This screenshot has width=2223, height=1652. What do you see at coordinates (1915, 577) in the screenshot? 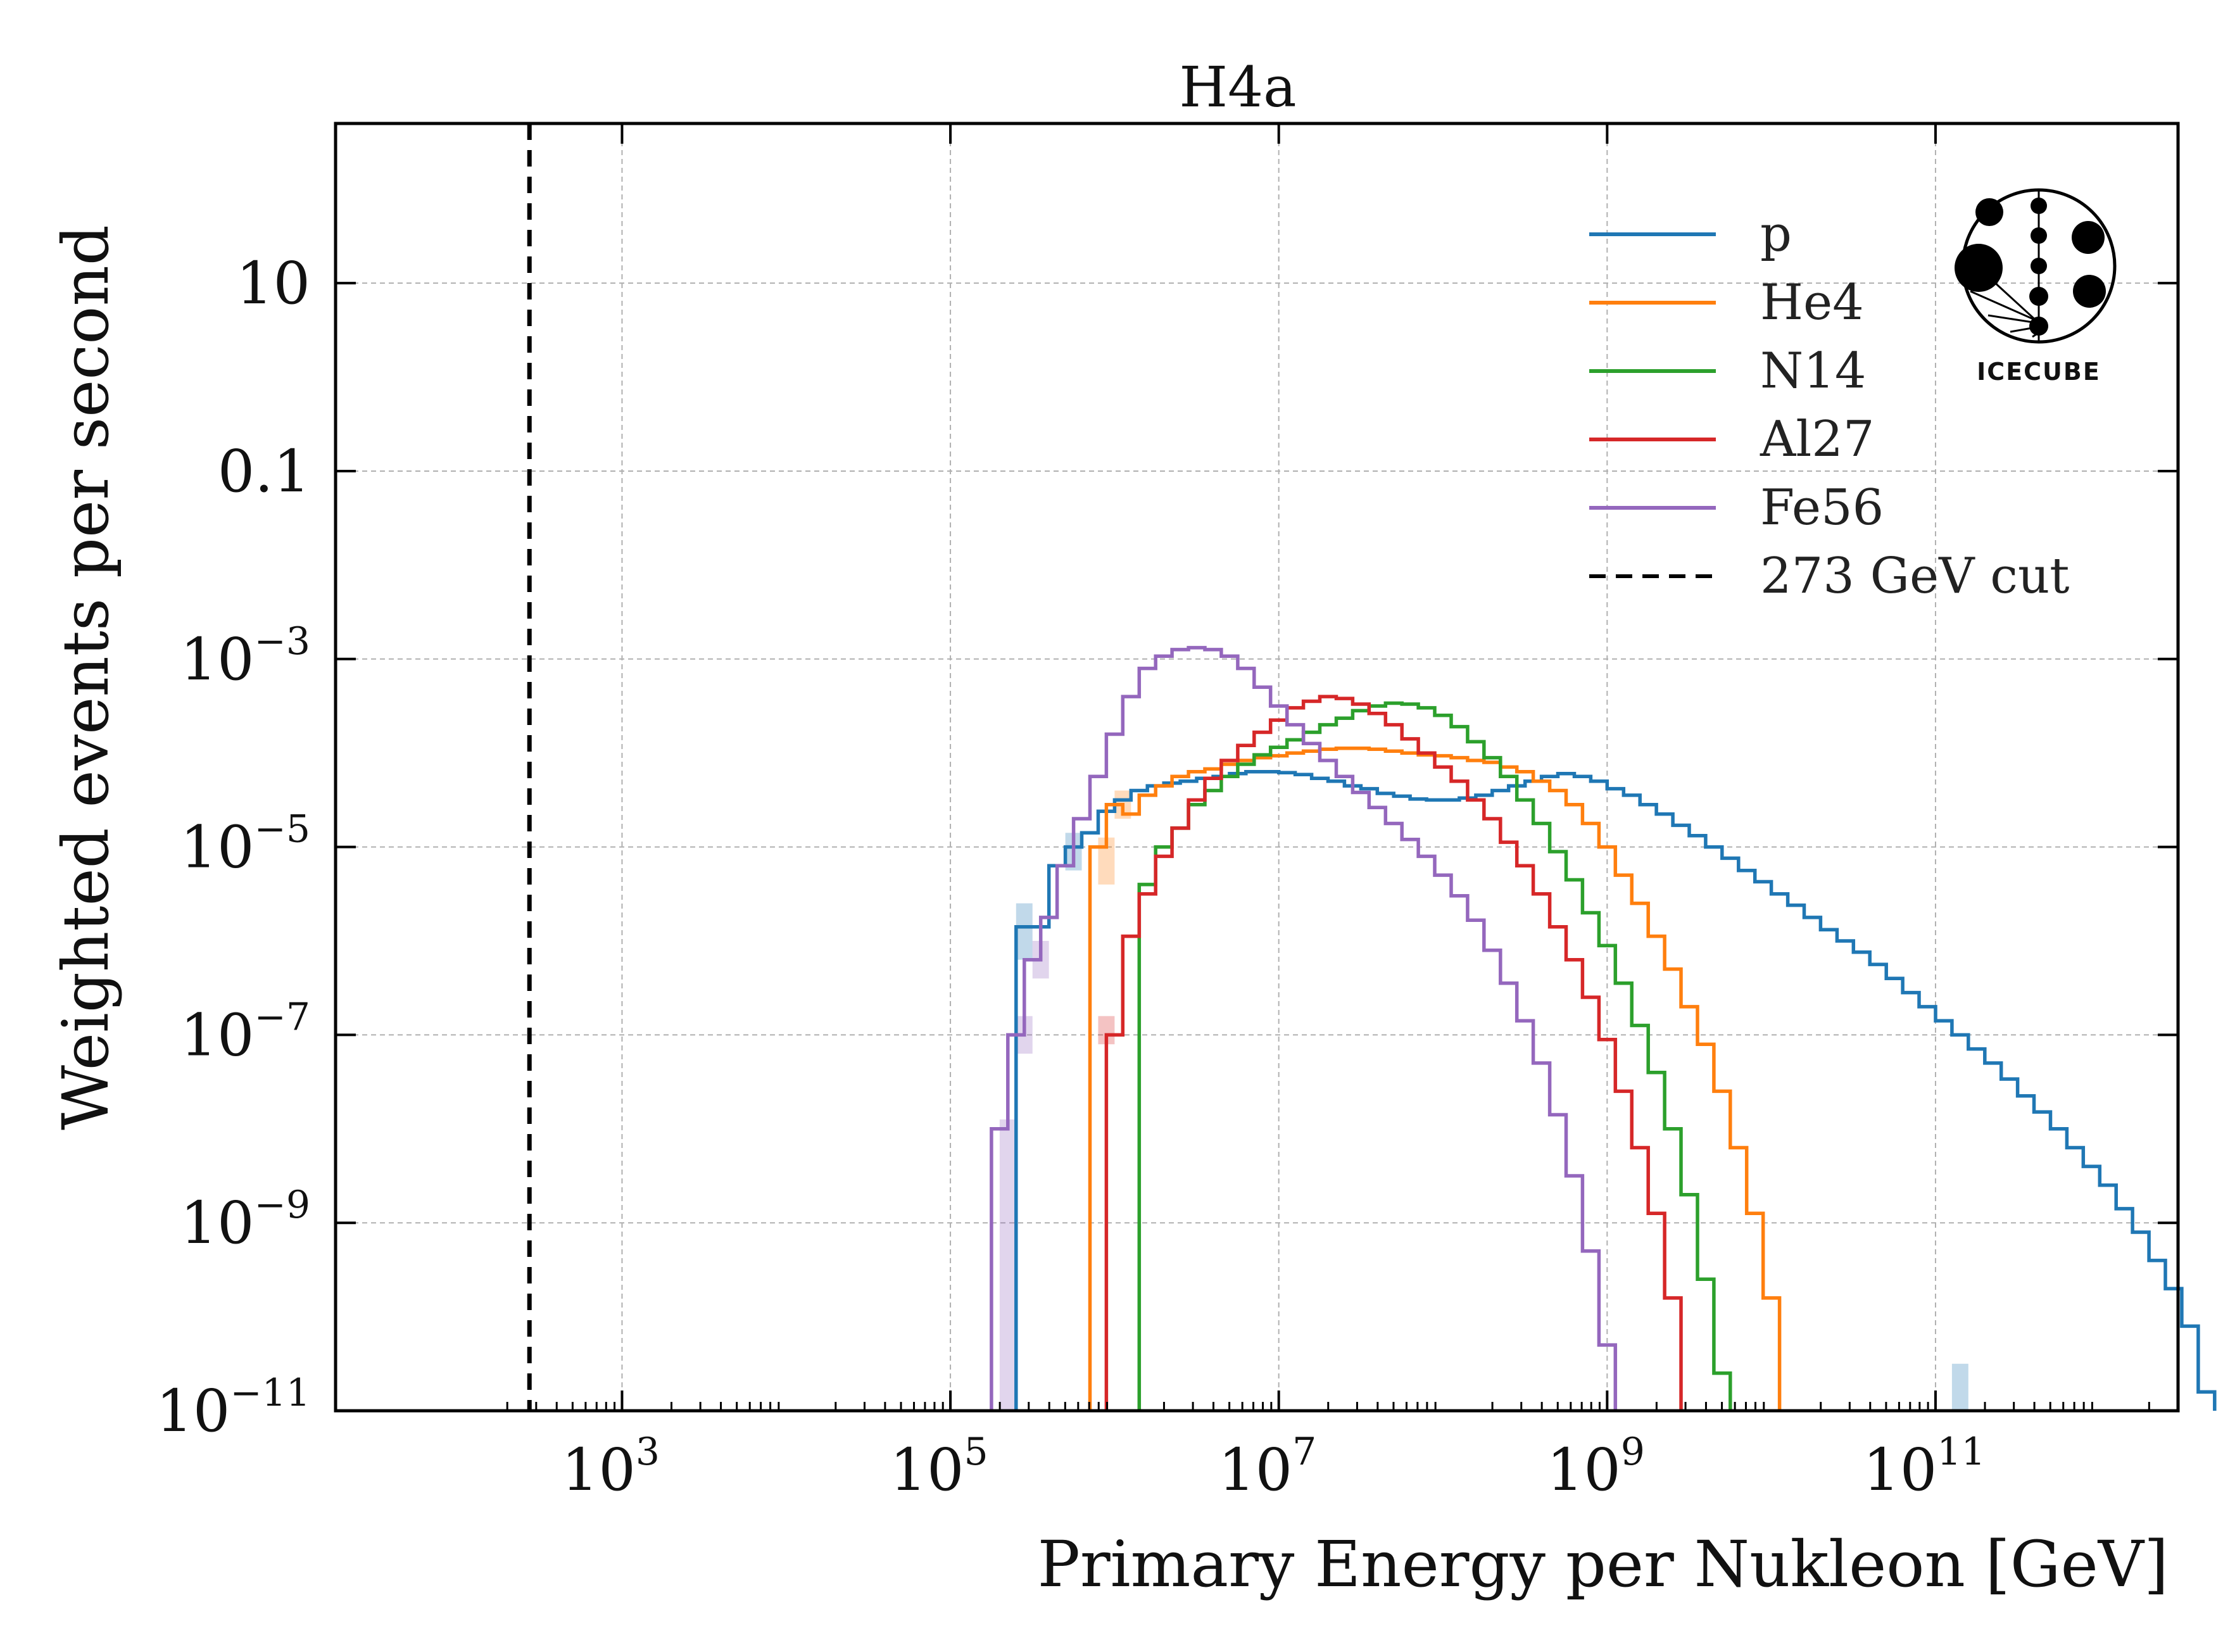
I see `legend-label: 273 GeV cut` at bounding box center [1915, 577].